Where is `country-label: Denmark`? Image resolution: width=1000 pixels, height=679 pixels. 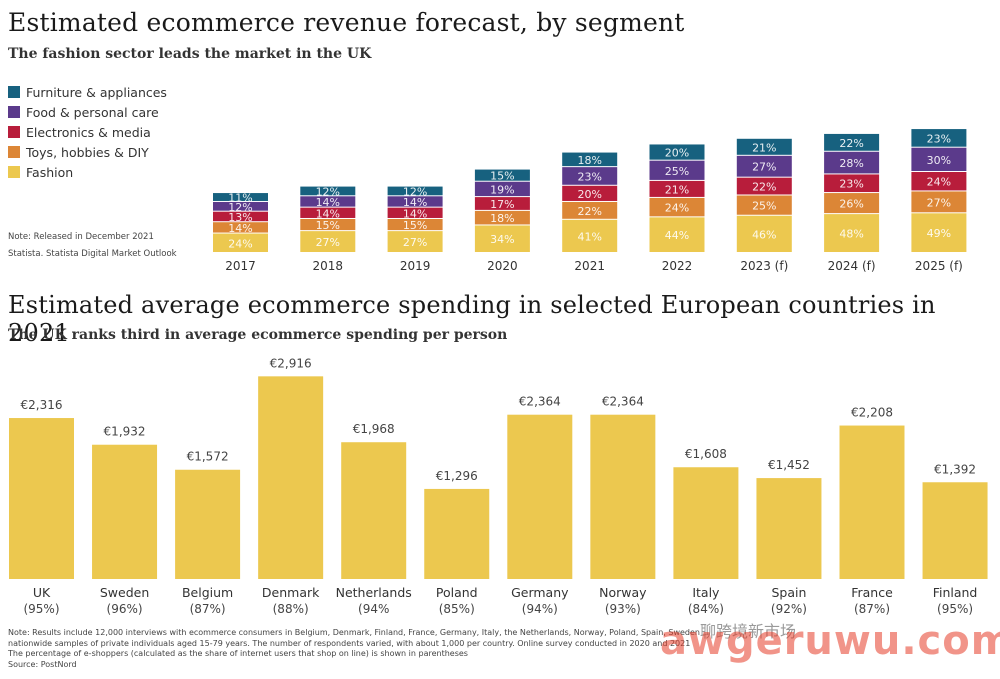 country-label: Denmark is located at coordinates (291, 592).